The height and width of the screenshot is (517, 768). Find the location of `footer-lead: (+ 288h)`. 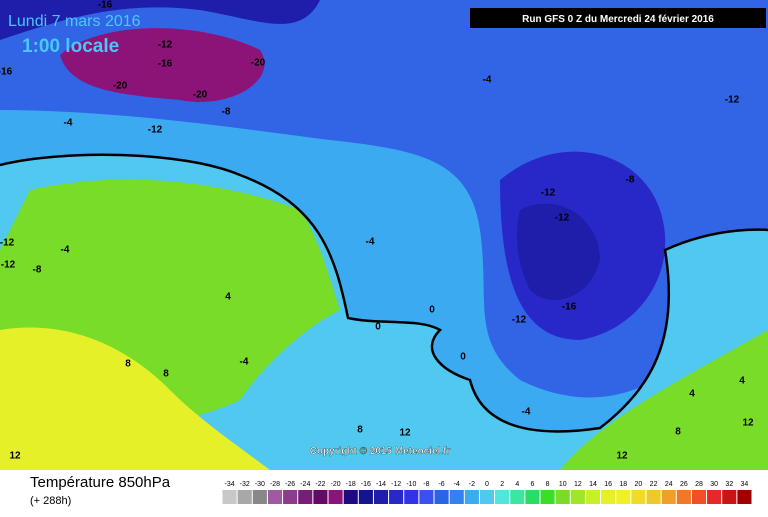

footer-lead: (+ 288h) is located at coordinates (50, 501).